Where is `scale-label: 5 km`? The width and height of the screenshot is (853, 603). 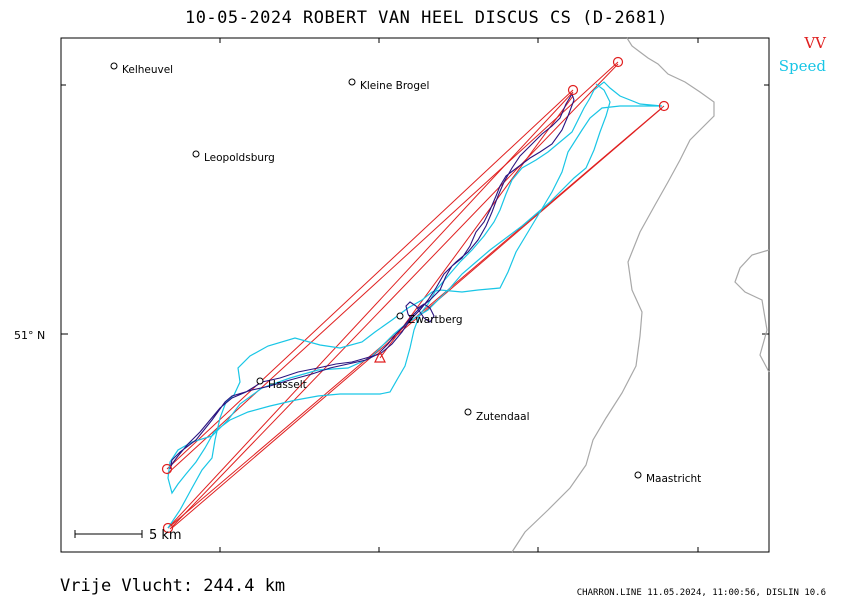 scale-label: 5 km is located at coordinates (165, 535).